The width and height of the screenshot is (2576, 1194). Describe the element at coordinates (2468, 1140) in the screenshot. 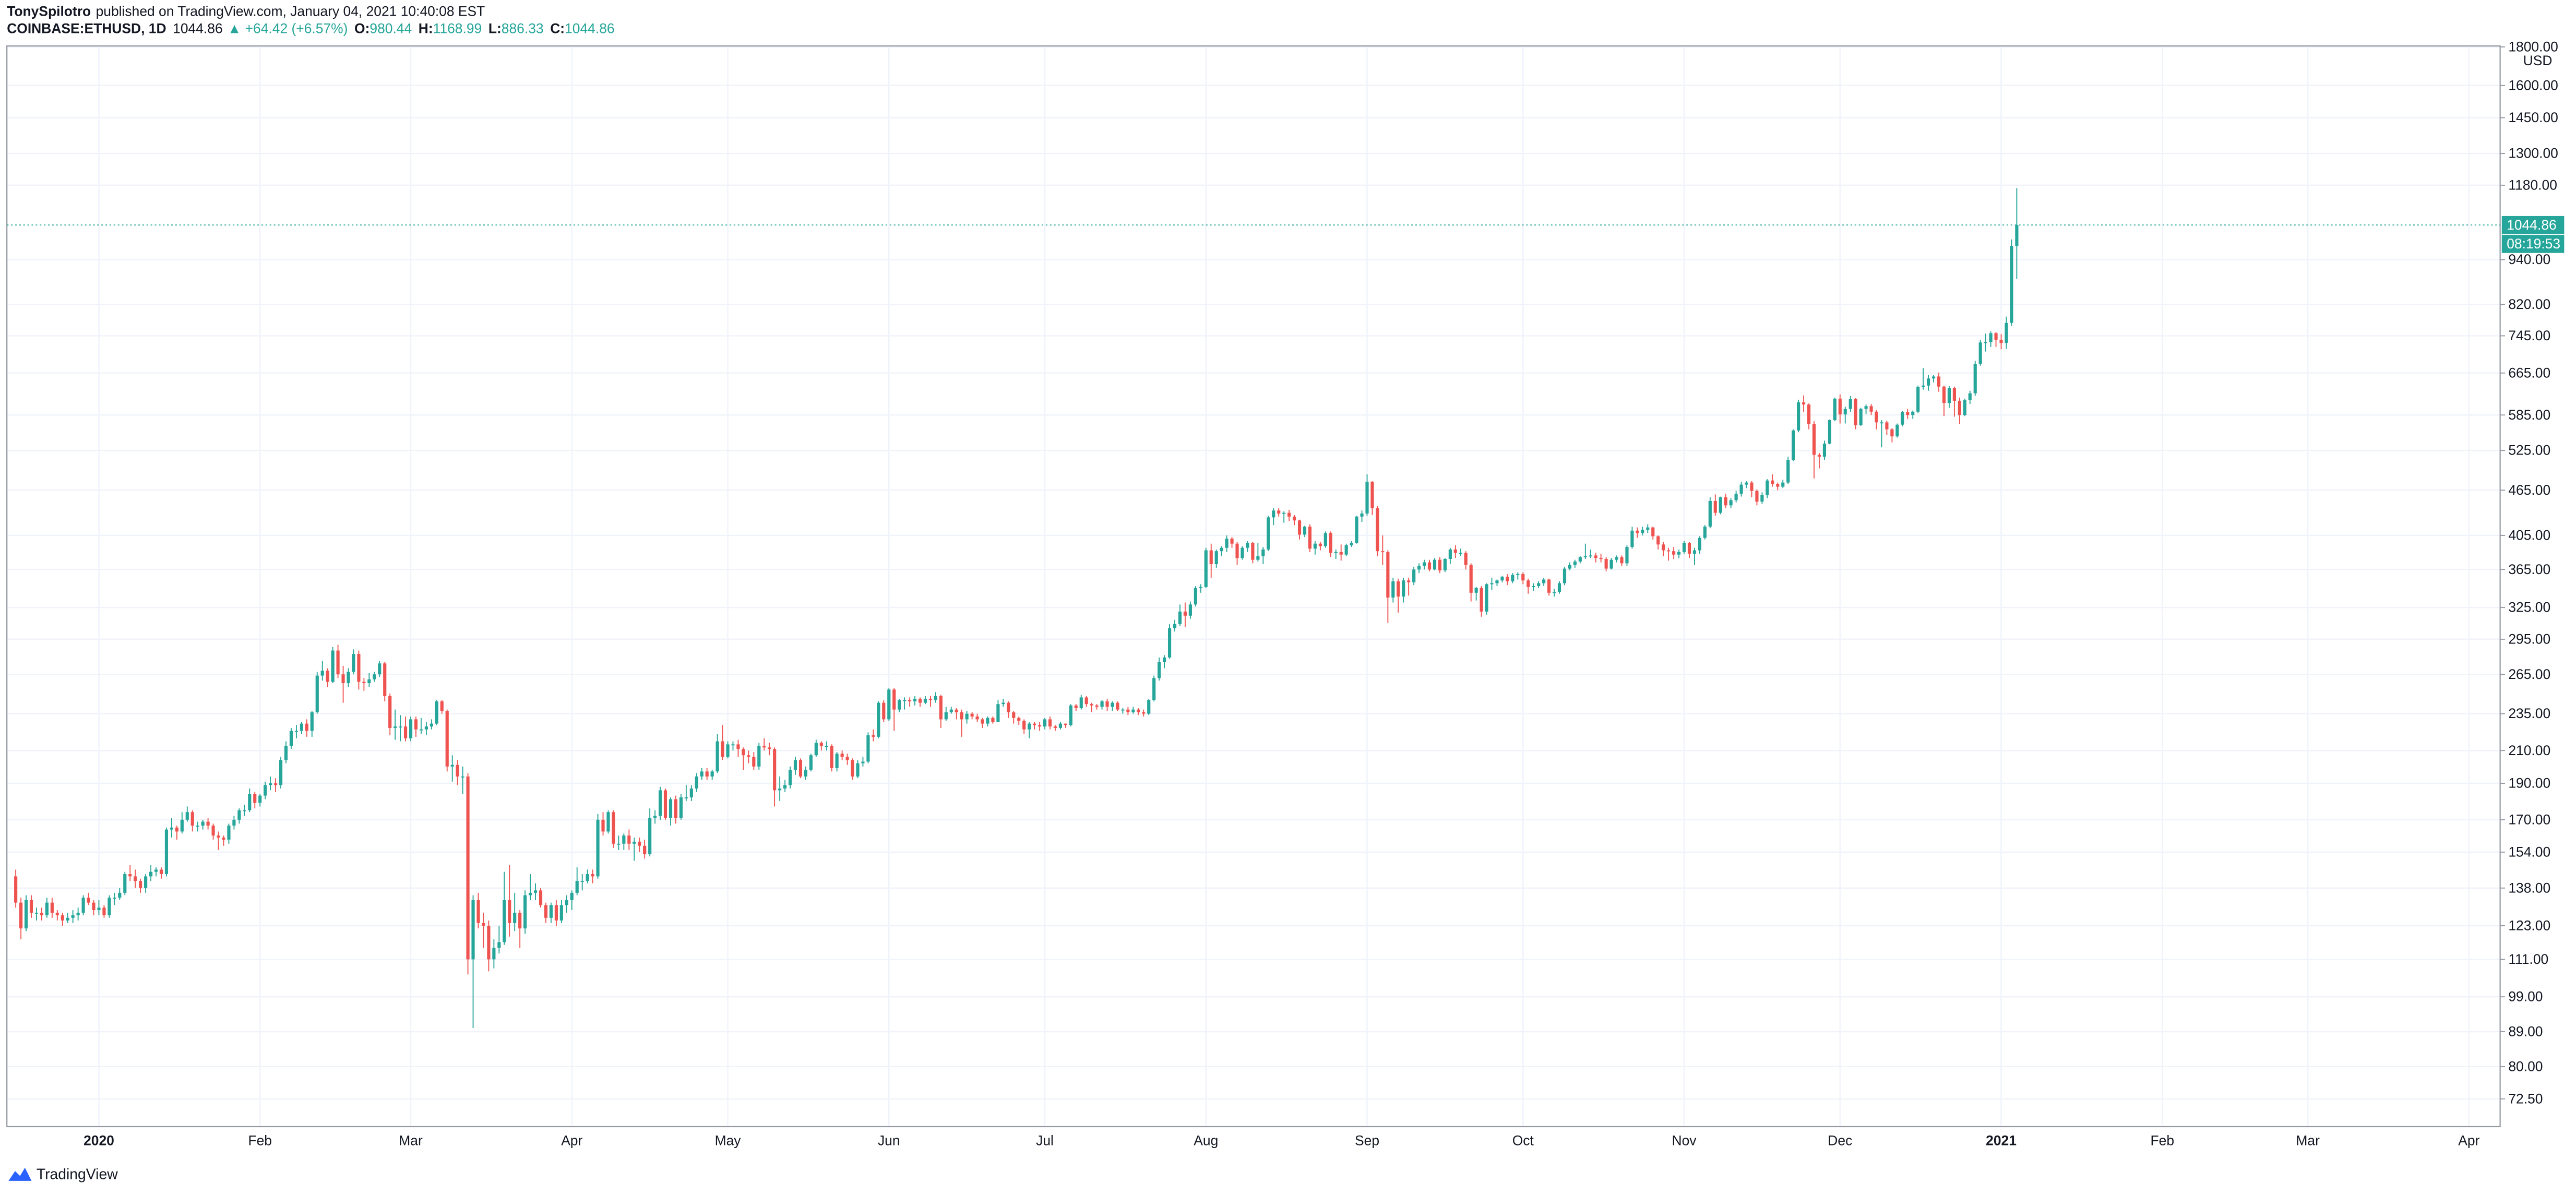

I see `x-tick-label: Apr` at that location.